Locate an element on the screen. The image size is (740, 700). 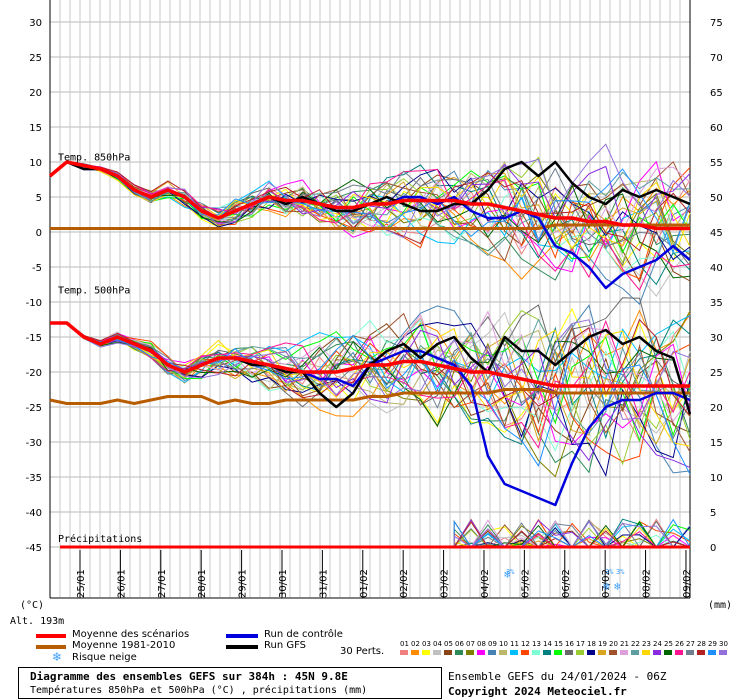
left-tick-label: -35 is located at coordinates (34, 478).